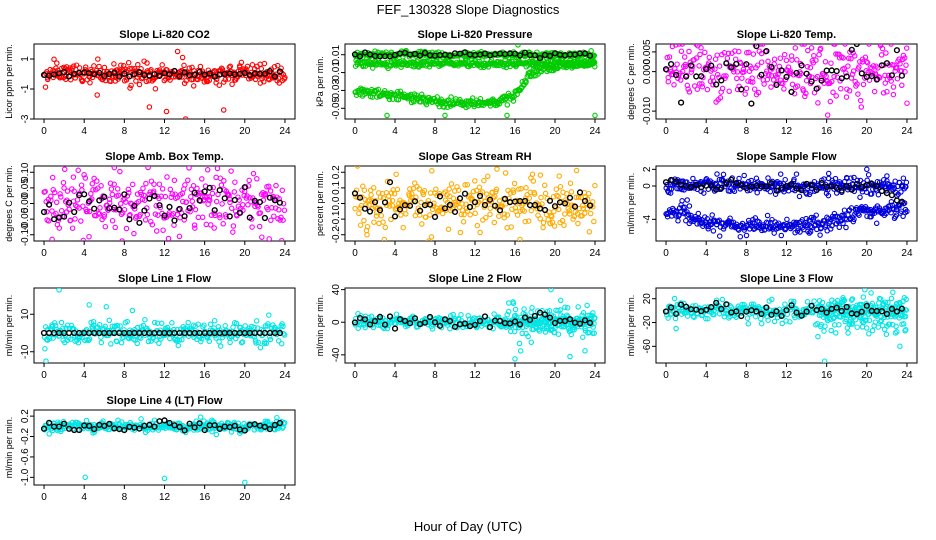  I want to click on x-tick-label: 12, so click(787, 375).